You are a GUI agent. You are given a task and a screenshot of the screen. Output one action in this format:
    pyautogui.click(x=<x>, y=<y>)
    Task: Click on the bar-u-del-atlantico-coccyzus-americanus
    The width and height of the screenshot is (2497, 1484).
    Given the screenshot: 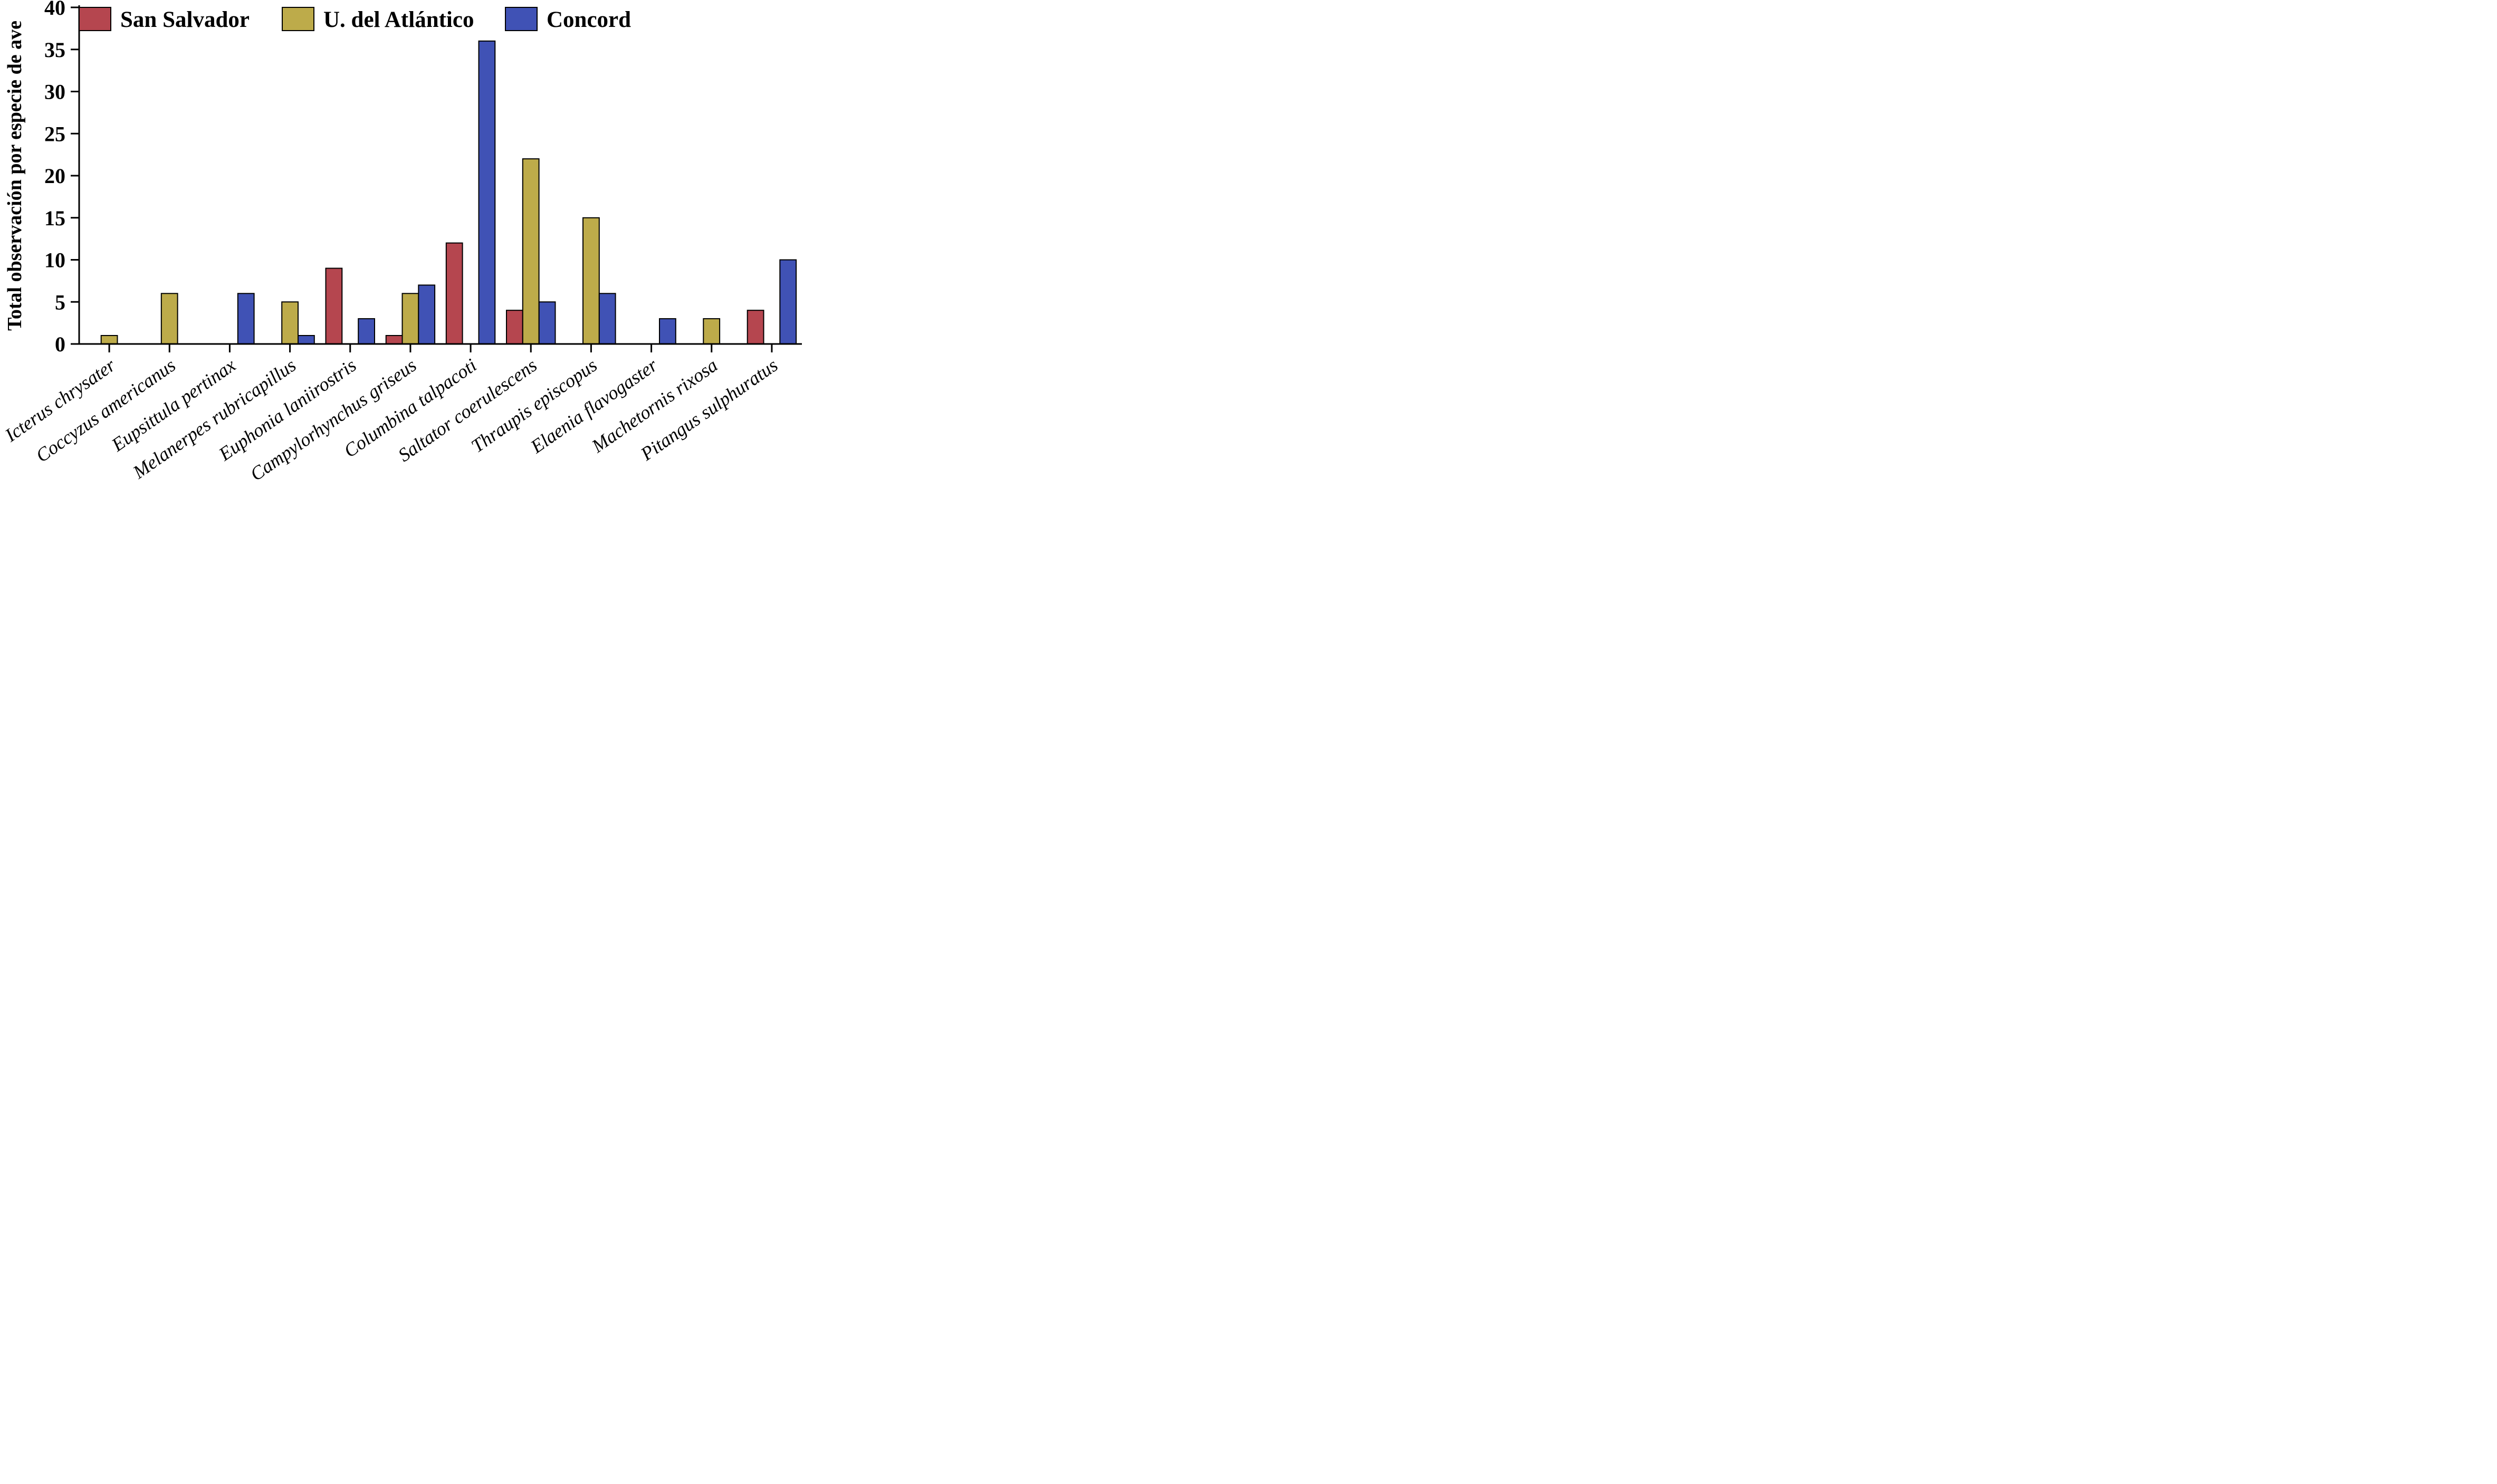 What is the action you would take?
    pyautogui.click(x=169, y=318)
    